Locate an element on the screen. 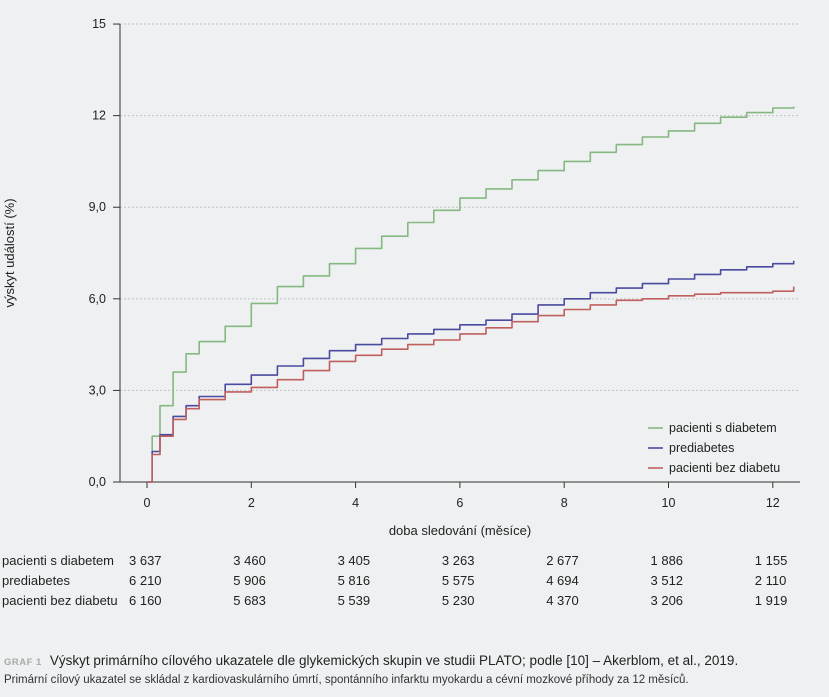  x-axis-title: doba sledování (měsíce) is located at coordinates (460, 530).